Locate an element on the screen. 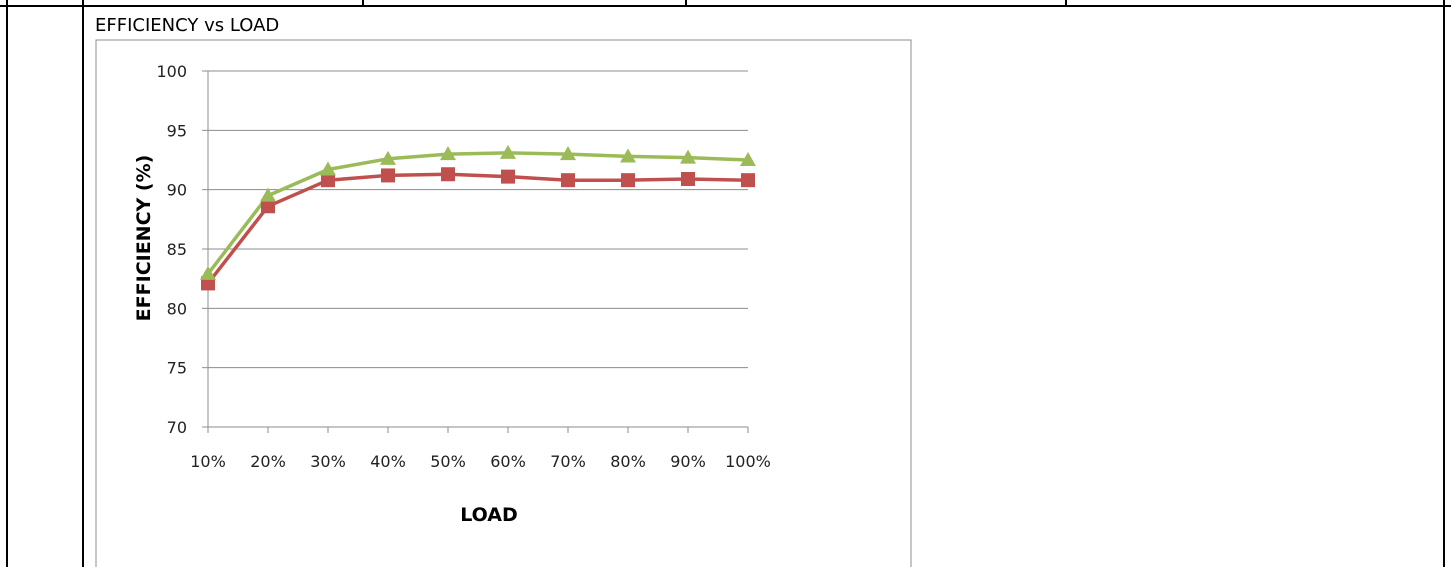 The width and height of the screenshot is (1451, 567). y-tick-labels: 70 75 80 85 90 95 100 is located at coordinates (171, 249).